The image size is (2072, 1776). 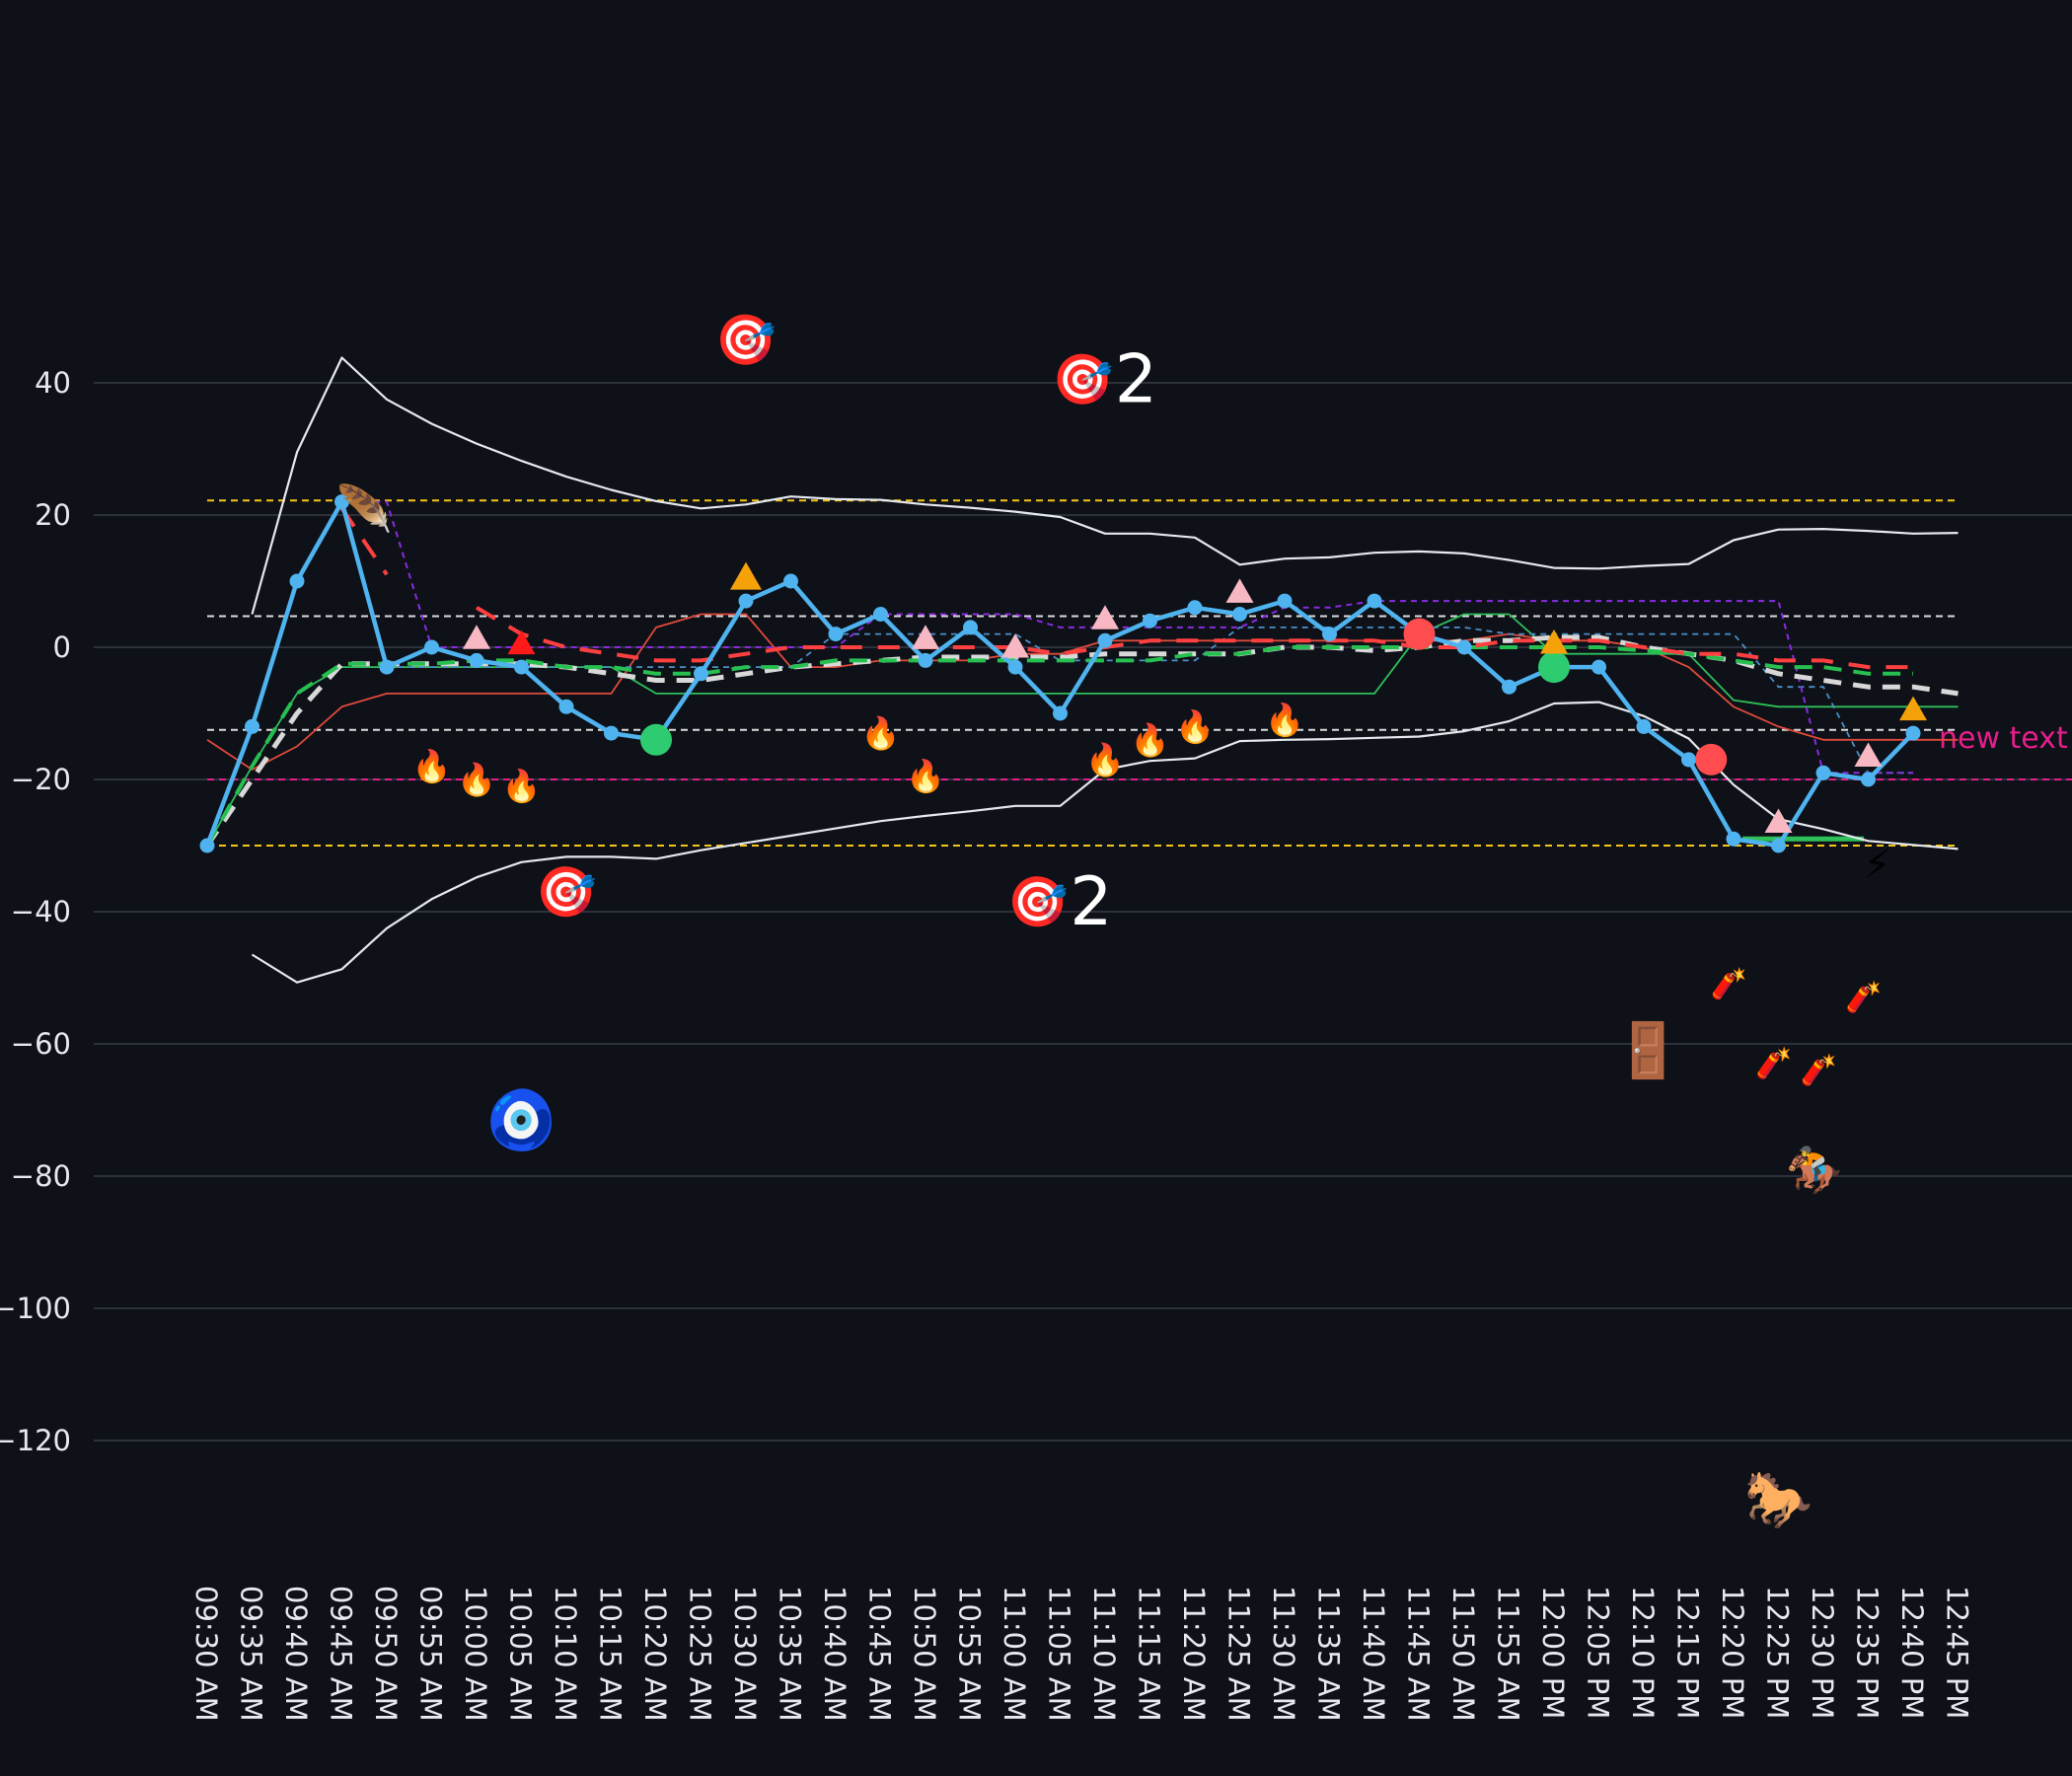 I want to click on x-tick-label: 10:40 AM, so click(x=835, y=1654).